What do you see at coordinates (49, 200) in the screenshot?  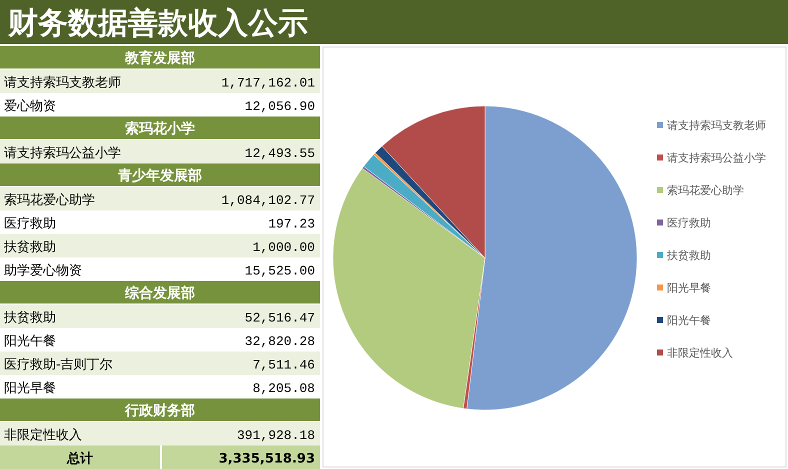 I see `category-label: 索玛花爱心助学` at bounding box center [49, 200].